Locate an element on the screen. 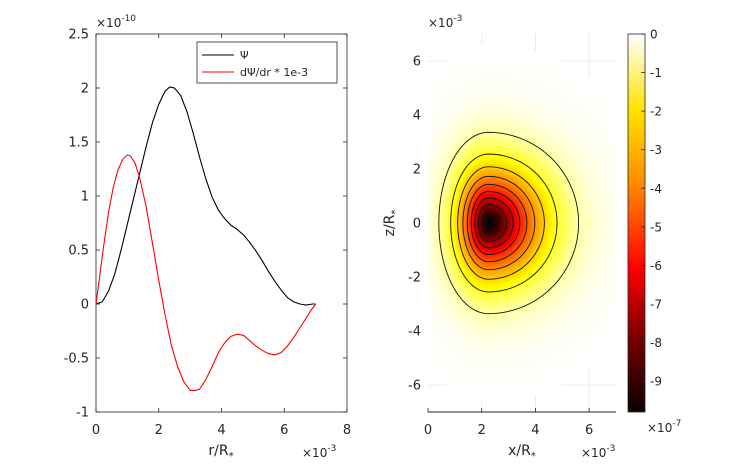 The image size is (749, 468). heatmap-y-label: z/R* is located at coordinates (391, 223).